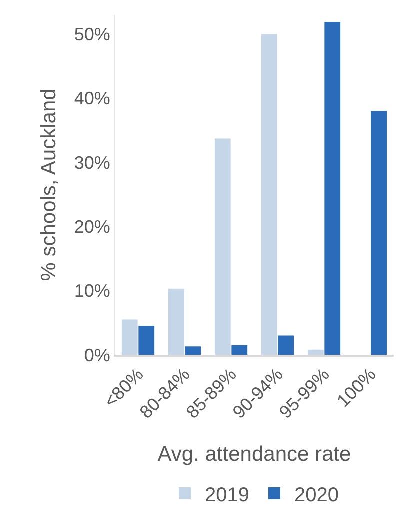  What do you see at coordinates (49, 185) in the screenshot?
I see `y-axis-title: % schools, Auckland` at bounding box center [49, 185].